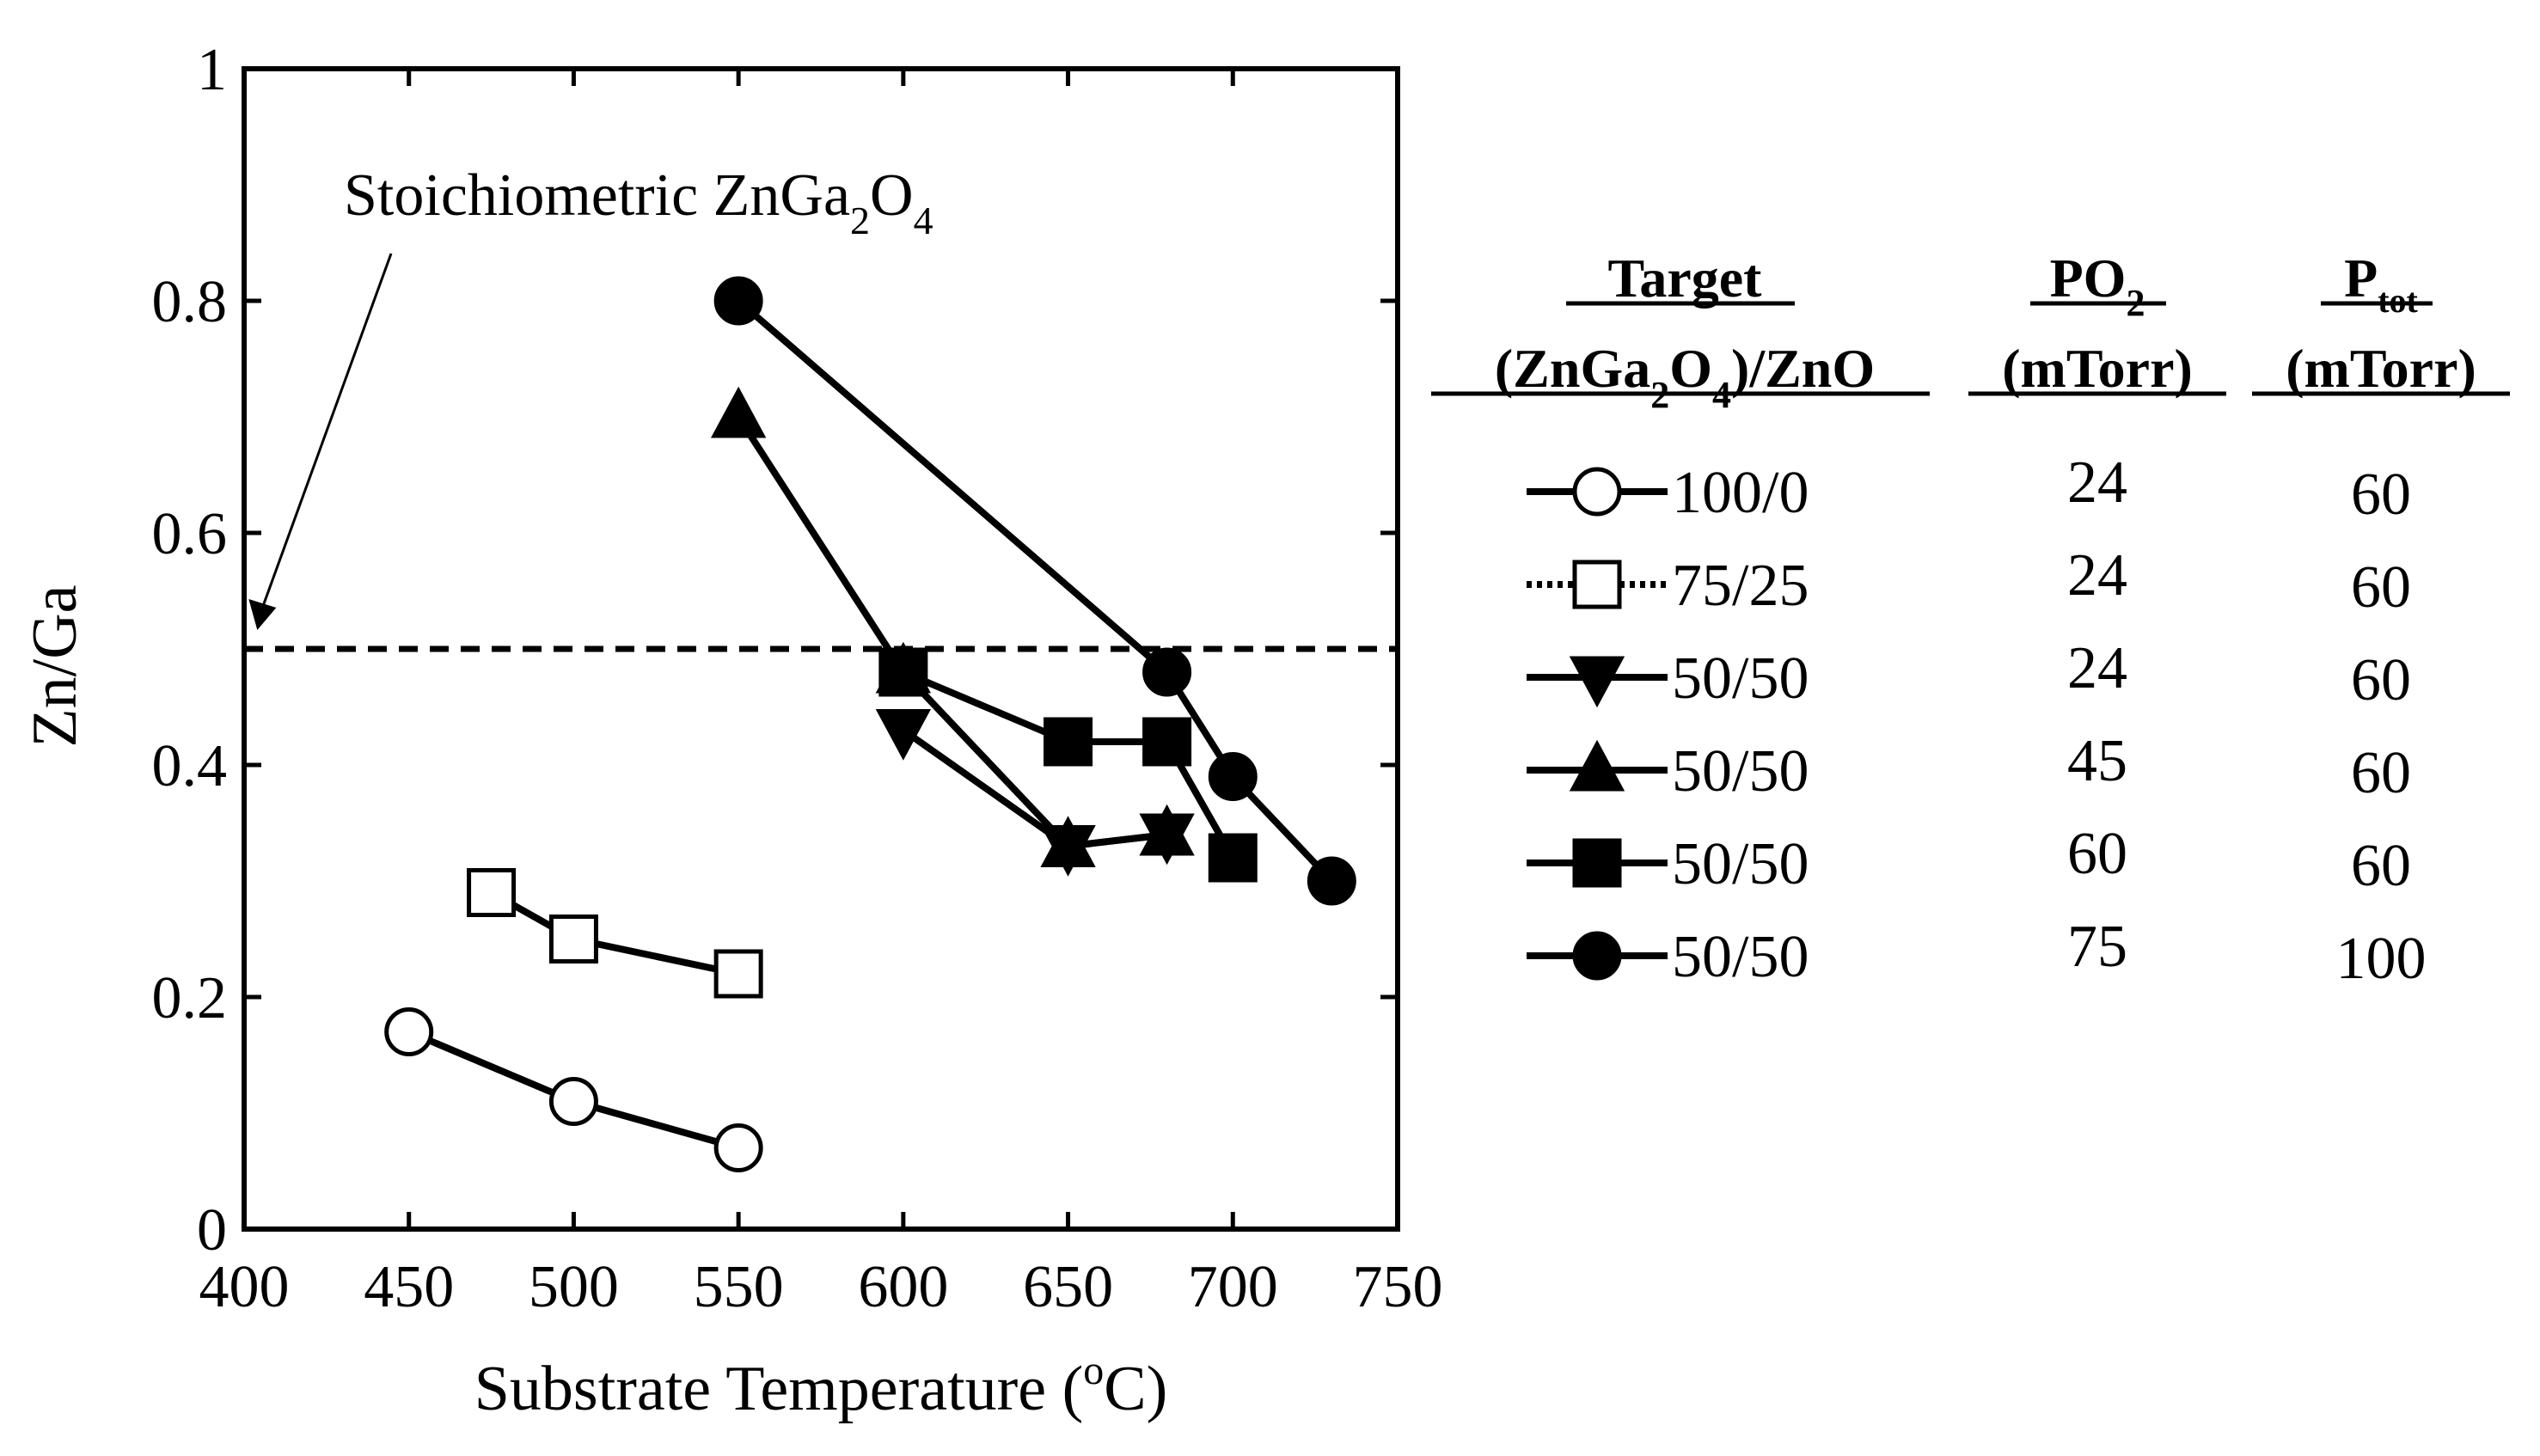 The width and height of the screenshot is (2540, 1456). Describe the element at coordinates (2381, 495) in the screenshot. I see `legend-ptot-1: 60` at that location.